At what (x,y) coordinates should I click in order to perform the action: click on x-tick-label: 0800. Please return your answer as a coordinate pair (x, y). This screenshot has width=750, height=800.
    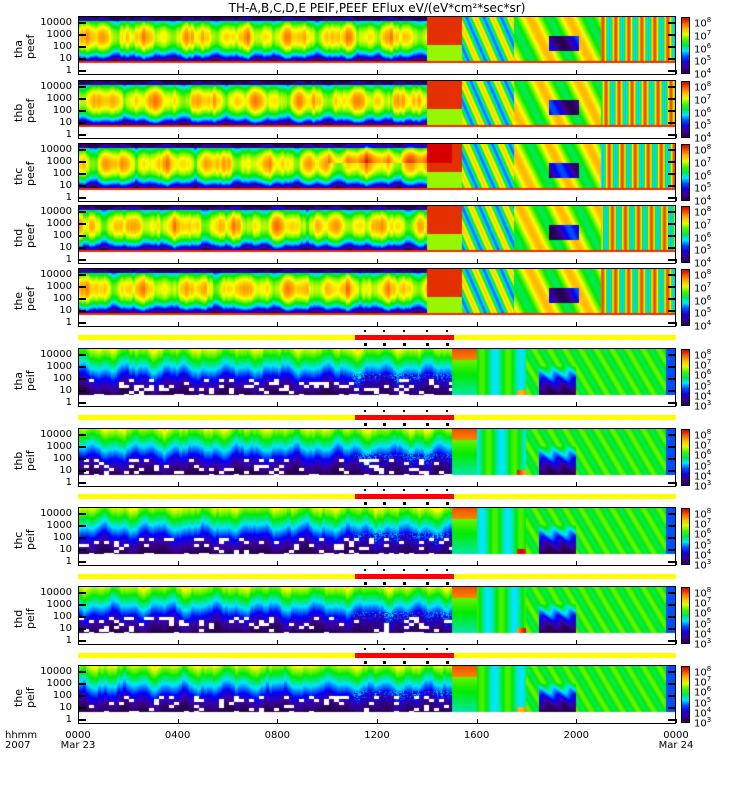
    Looking at the image, I should click on (277, 735).